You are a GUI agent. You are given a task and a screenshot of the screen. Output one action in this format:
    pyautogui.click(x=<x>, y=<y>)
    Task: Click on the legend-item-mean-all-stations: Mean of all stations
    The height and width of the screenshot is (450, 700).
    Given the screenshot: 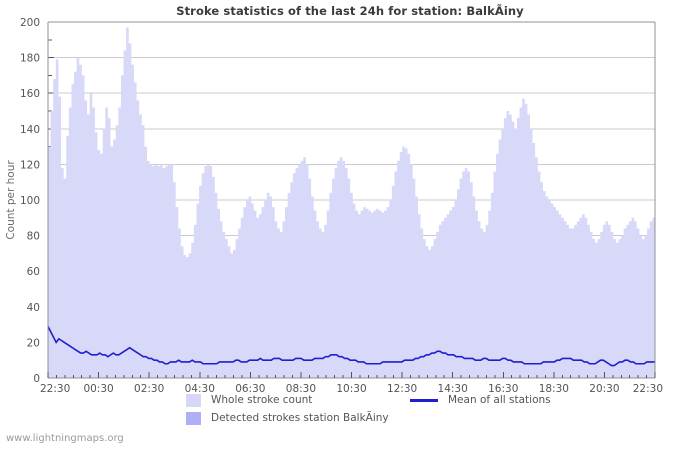 What is the action you would take?
    pyautogui.click(x=480, y=400)
    